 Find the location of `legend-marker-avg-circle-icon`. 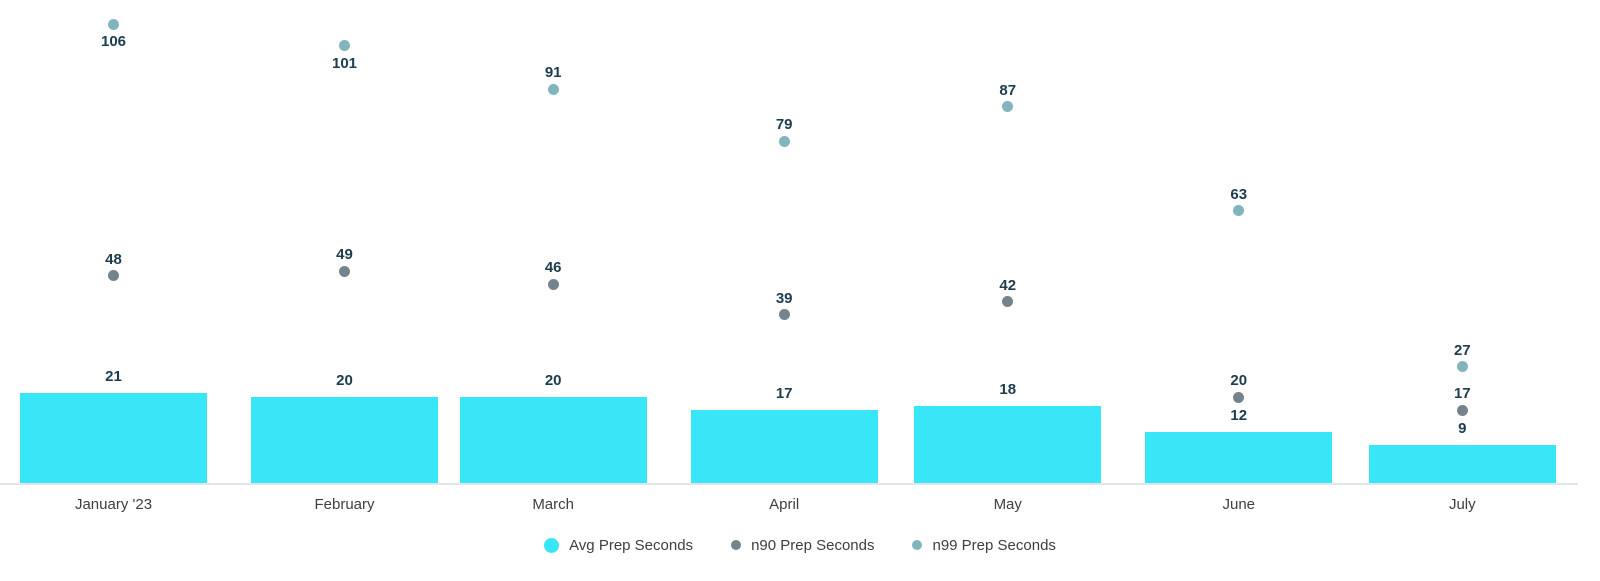

legend-marker-avg-circle-icon is located at coordinates (552, 545).